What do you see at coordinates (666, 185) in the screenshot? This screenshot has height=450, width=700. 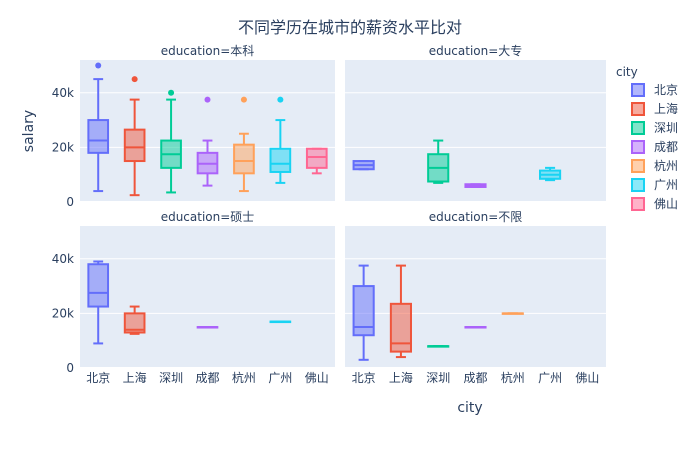 I see `legend-label: 广州` at bounding box center [666, 185].